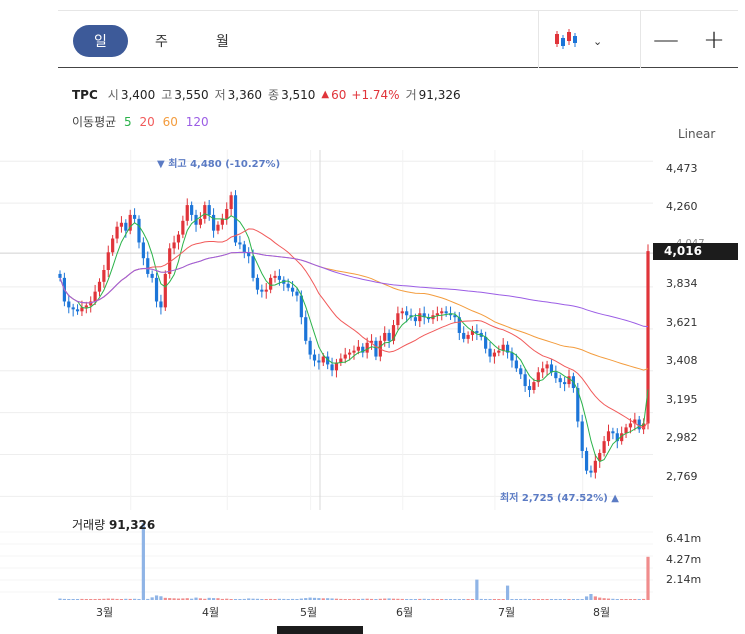 The height and width of the screenshot is (634, 745). What do you see at coordinates (682, 399) in the screenshot?
I see `y-tick-label: 3,195` at bounding box center [682, 399].